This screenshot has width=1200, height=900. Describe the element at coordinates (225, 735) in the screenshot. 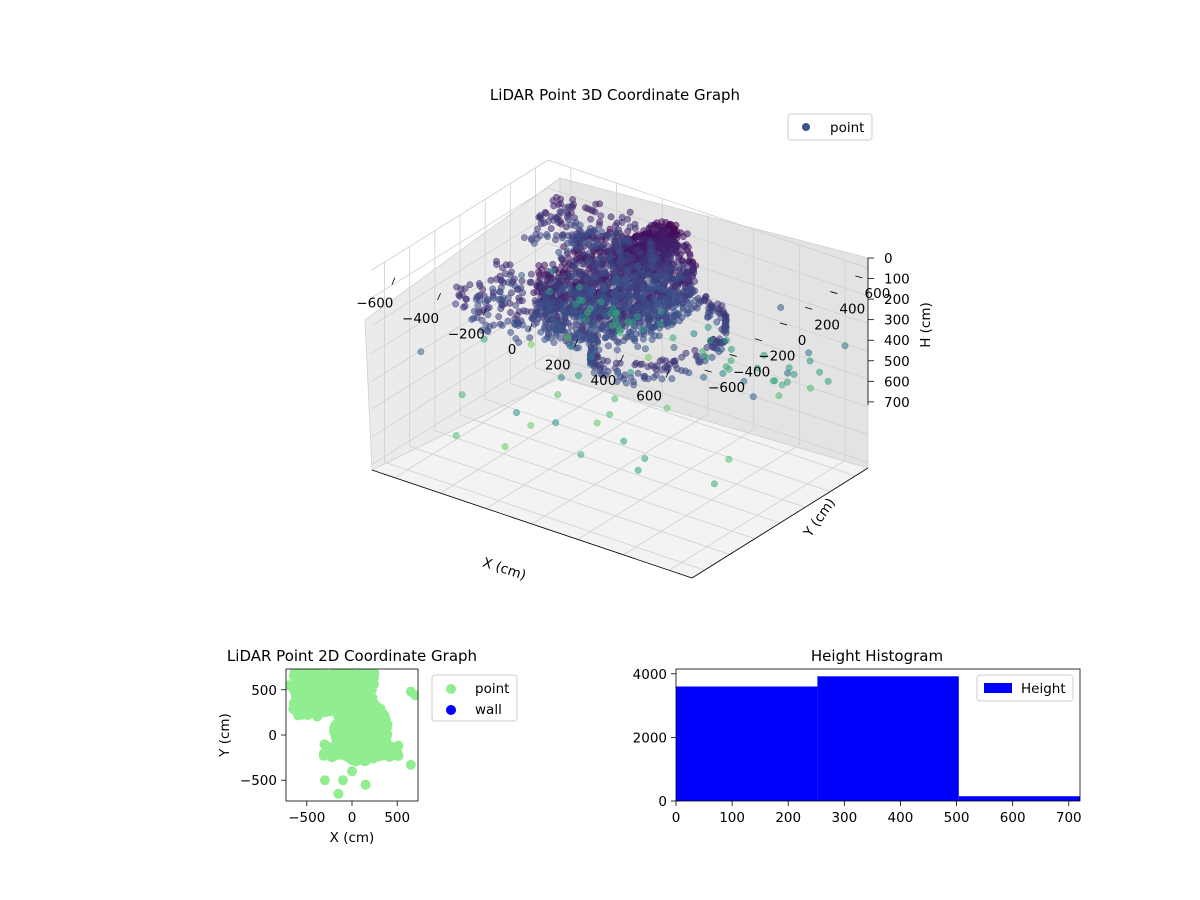

I see `y-axis-label-2d: Y (cm)` at that location.